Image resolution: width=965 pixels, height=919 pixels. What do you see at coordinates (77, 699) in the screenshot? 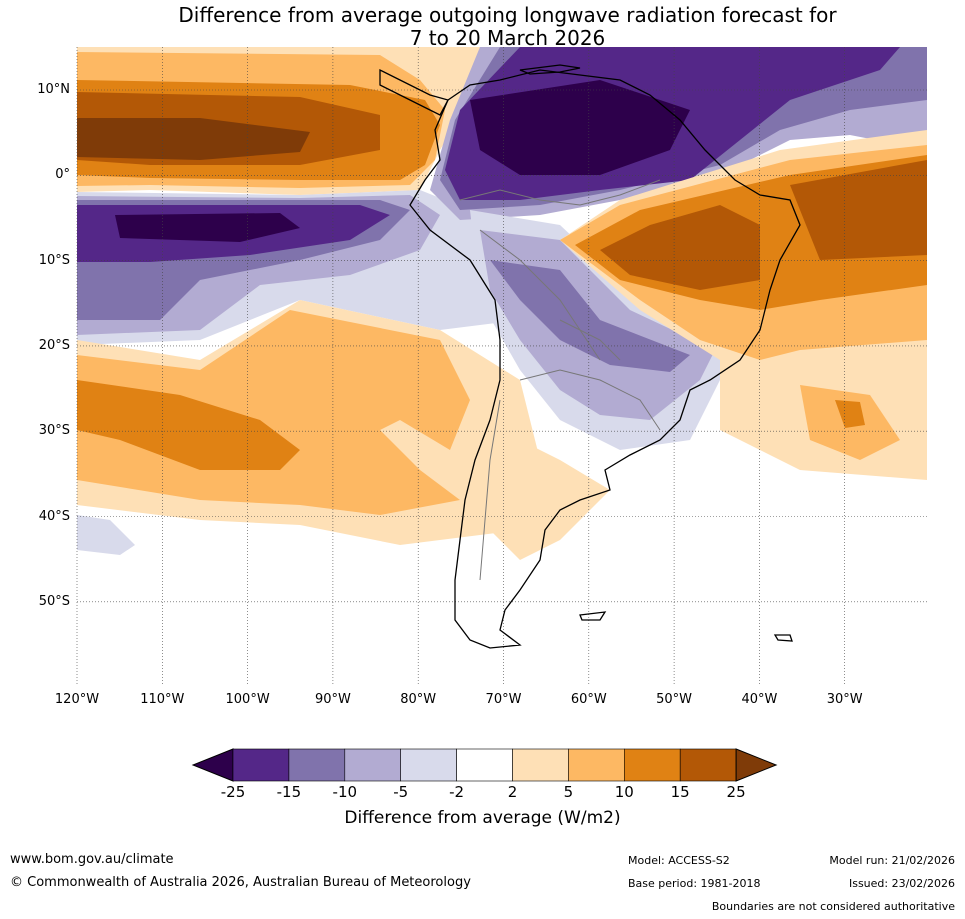
I see `longitude-label: 120°W` at bounding box center [77, 699].